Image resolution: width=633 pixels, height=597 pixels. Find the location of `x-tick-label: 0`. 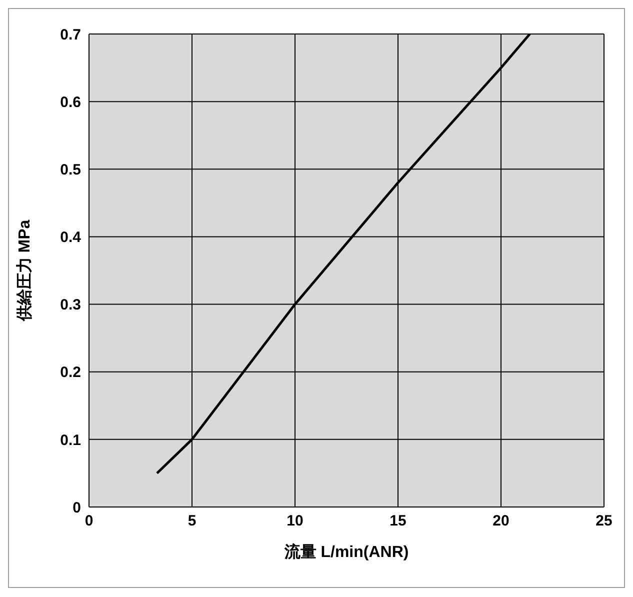

x-tick-label: 0 is located at coordinates (89, 521).